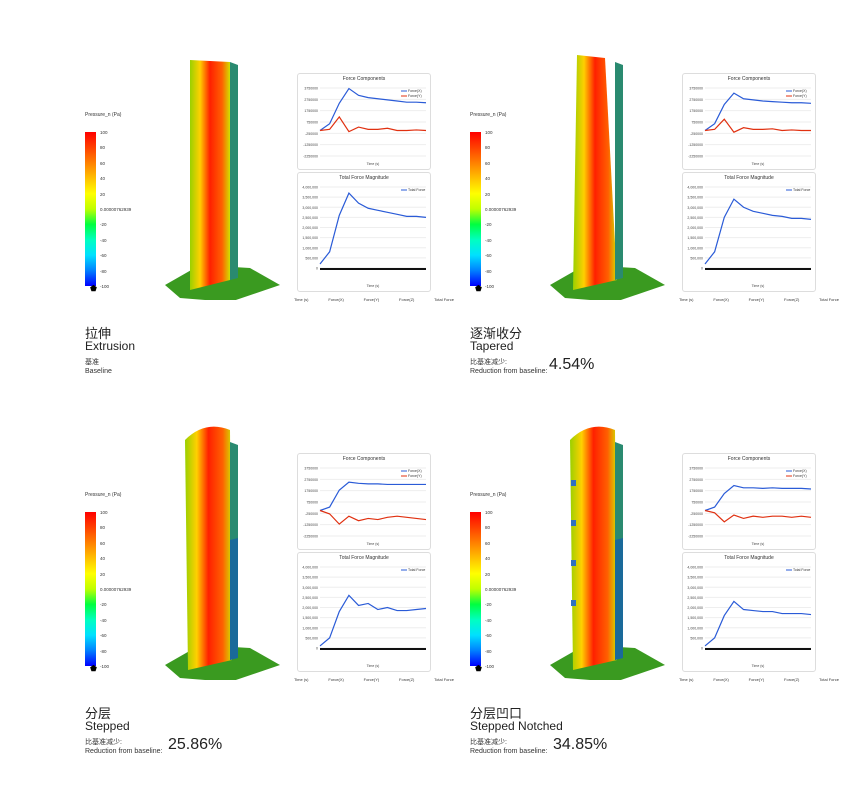 Image resolution: width=861 pixels, height=800 pixels. I want to click on y-tick-label: -2250000, so click(695, 537).